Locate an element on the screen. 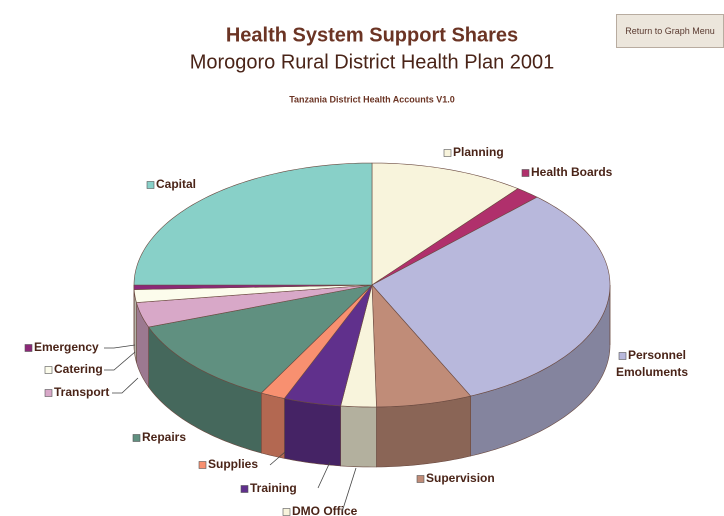  chart-title: Health System Support Shares is located at coordinates (372, 35).